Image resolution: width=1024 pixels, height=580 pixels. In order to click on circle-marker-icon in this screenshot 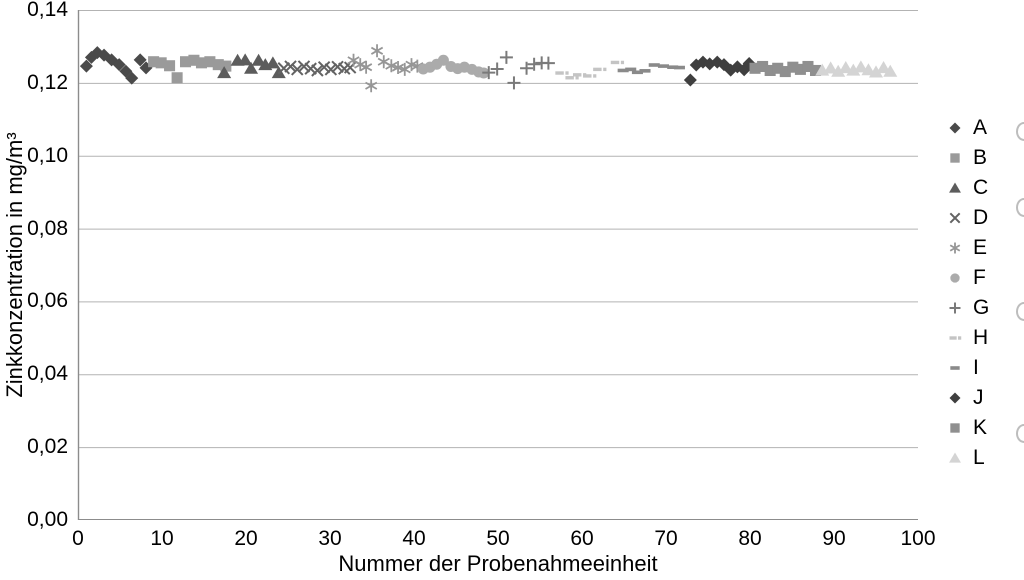, I will do `click(955, 278)`.